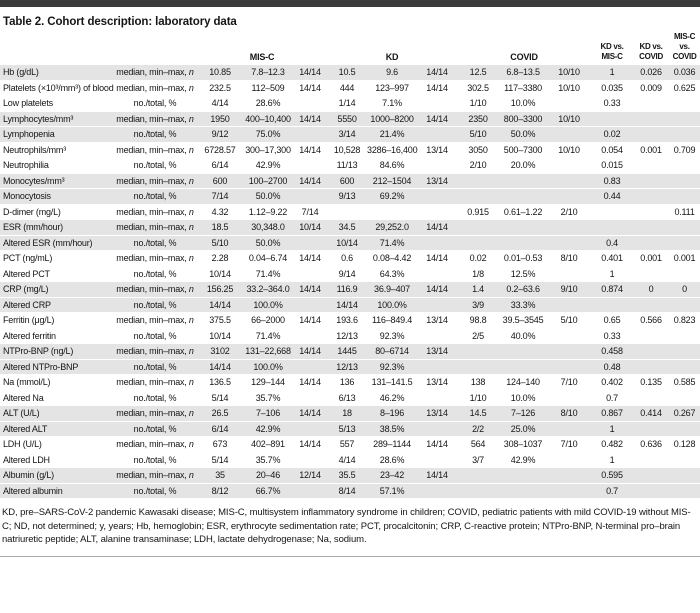 The height and width of the screenshot is (613, 700). I want to click on data-cell: 50.0%, so click(268, 196).